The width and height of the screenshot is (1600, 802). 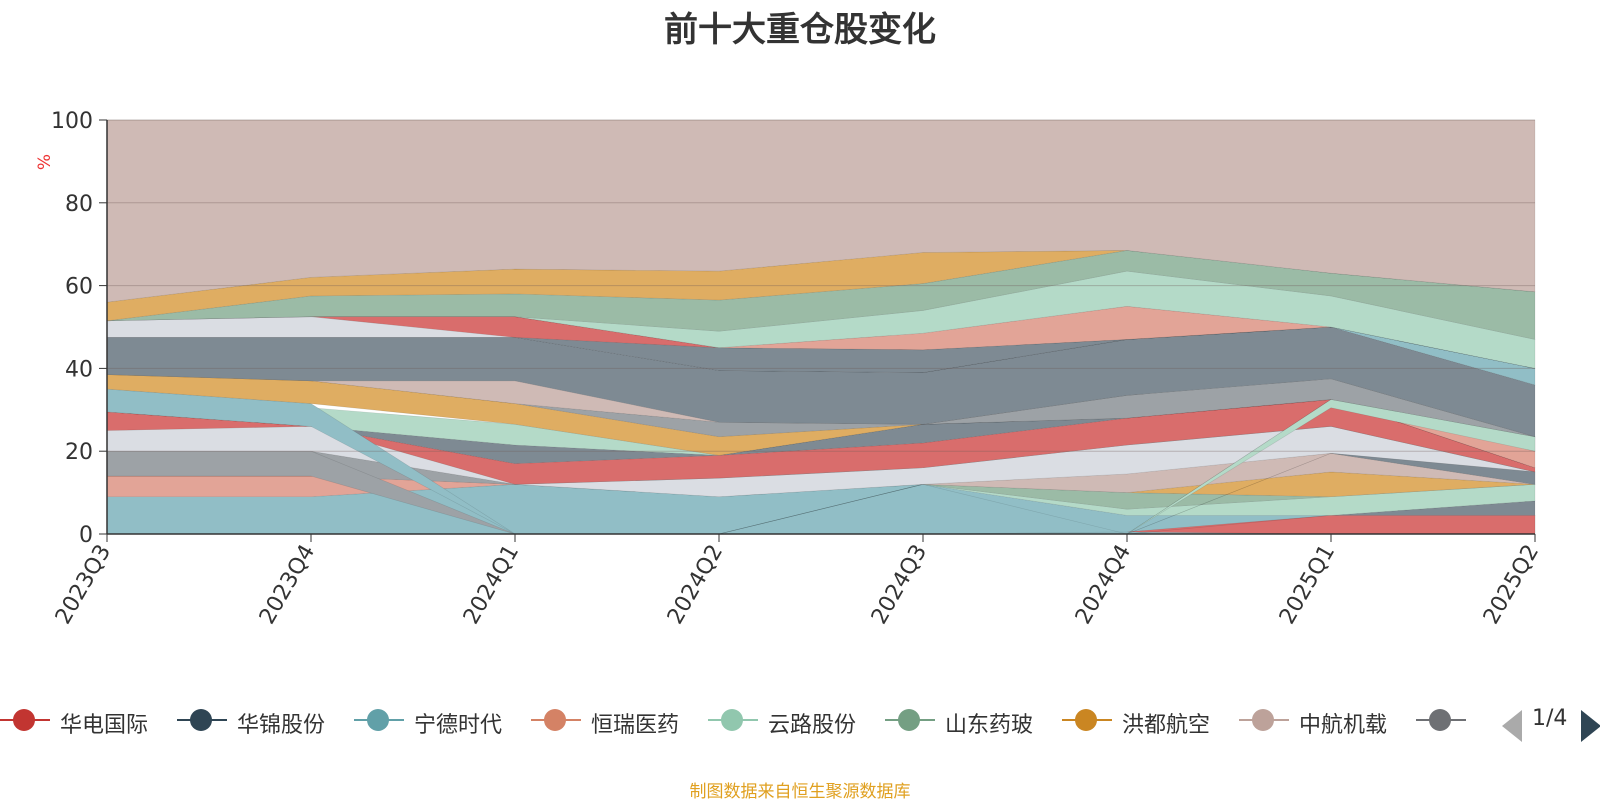 I want to click on x-tick-label: 2025Q2, so click(x=1511, y=585).